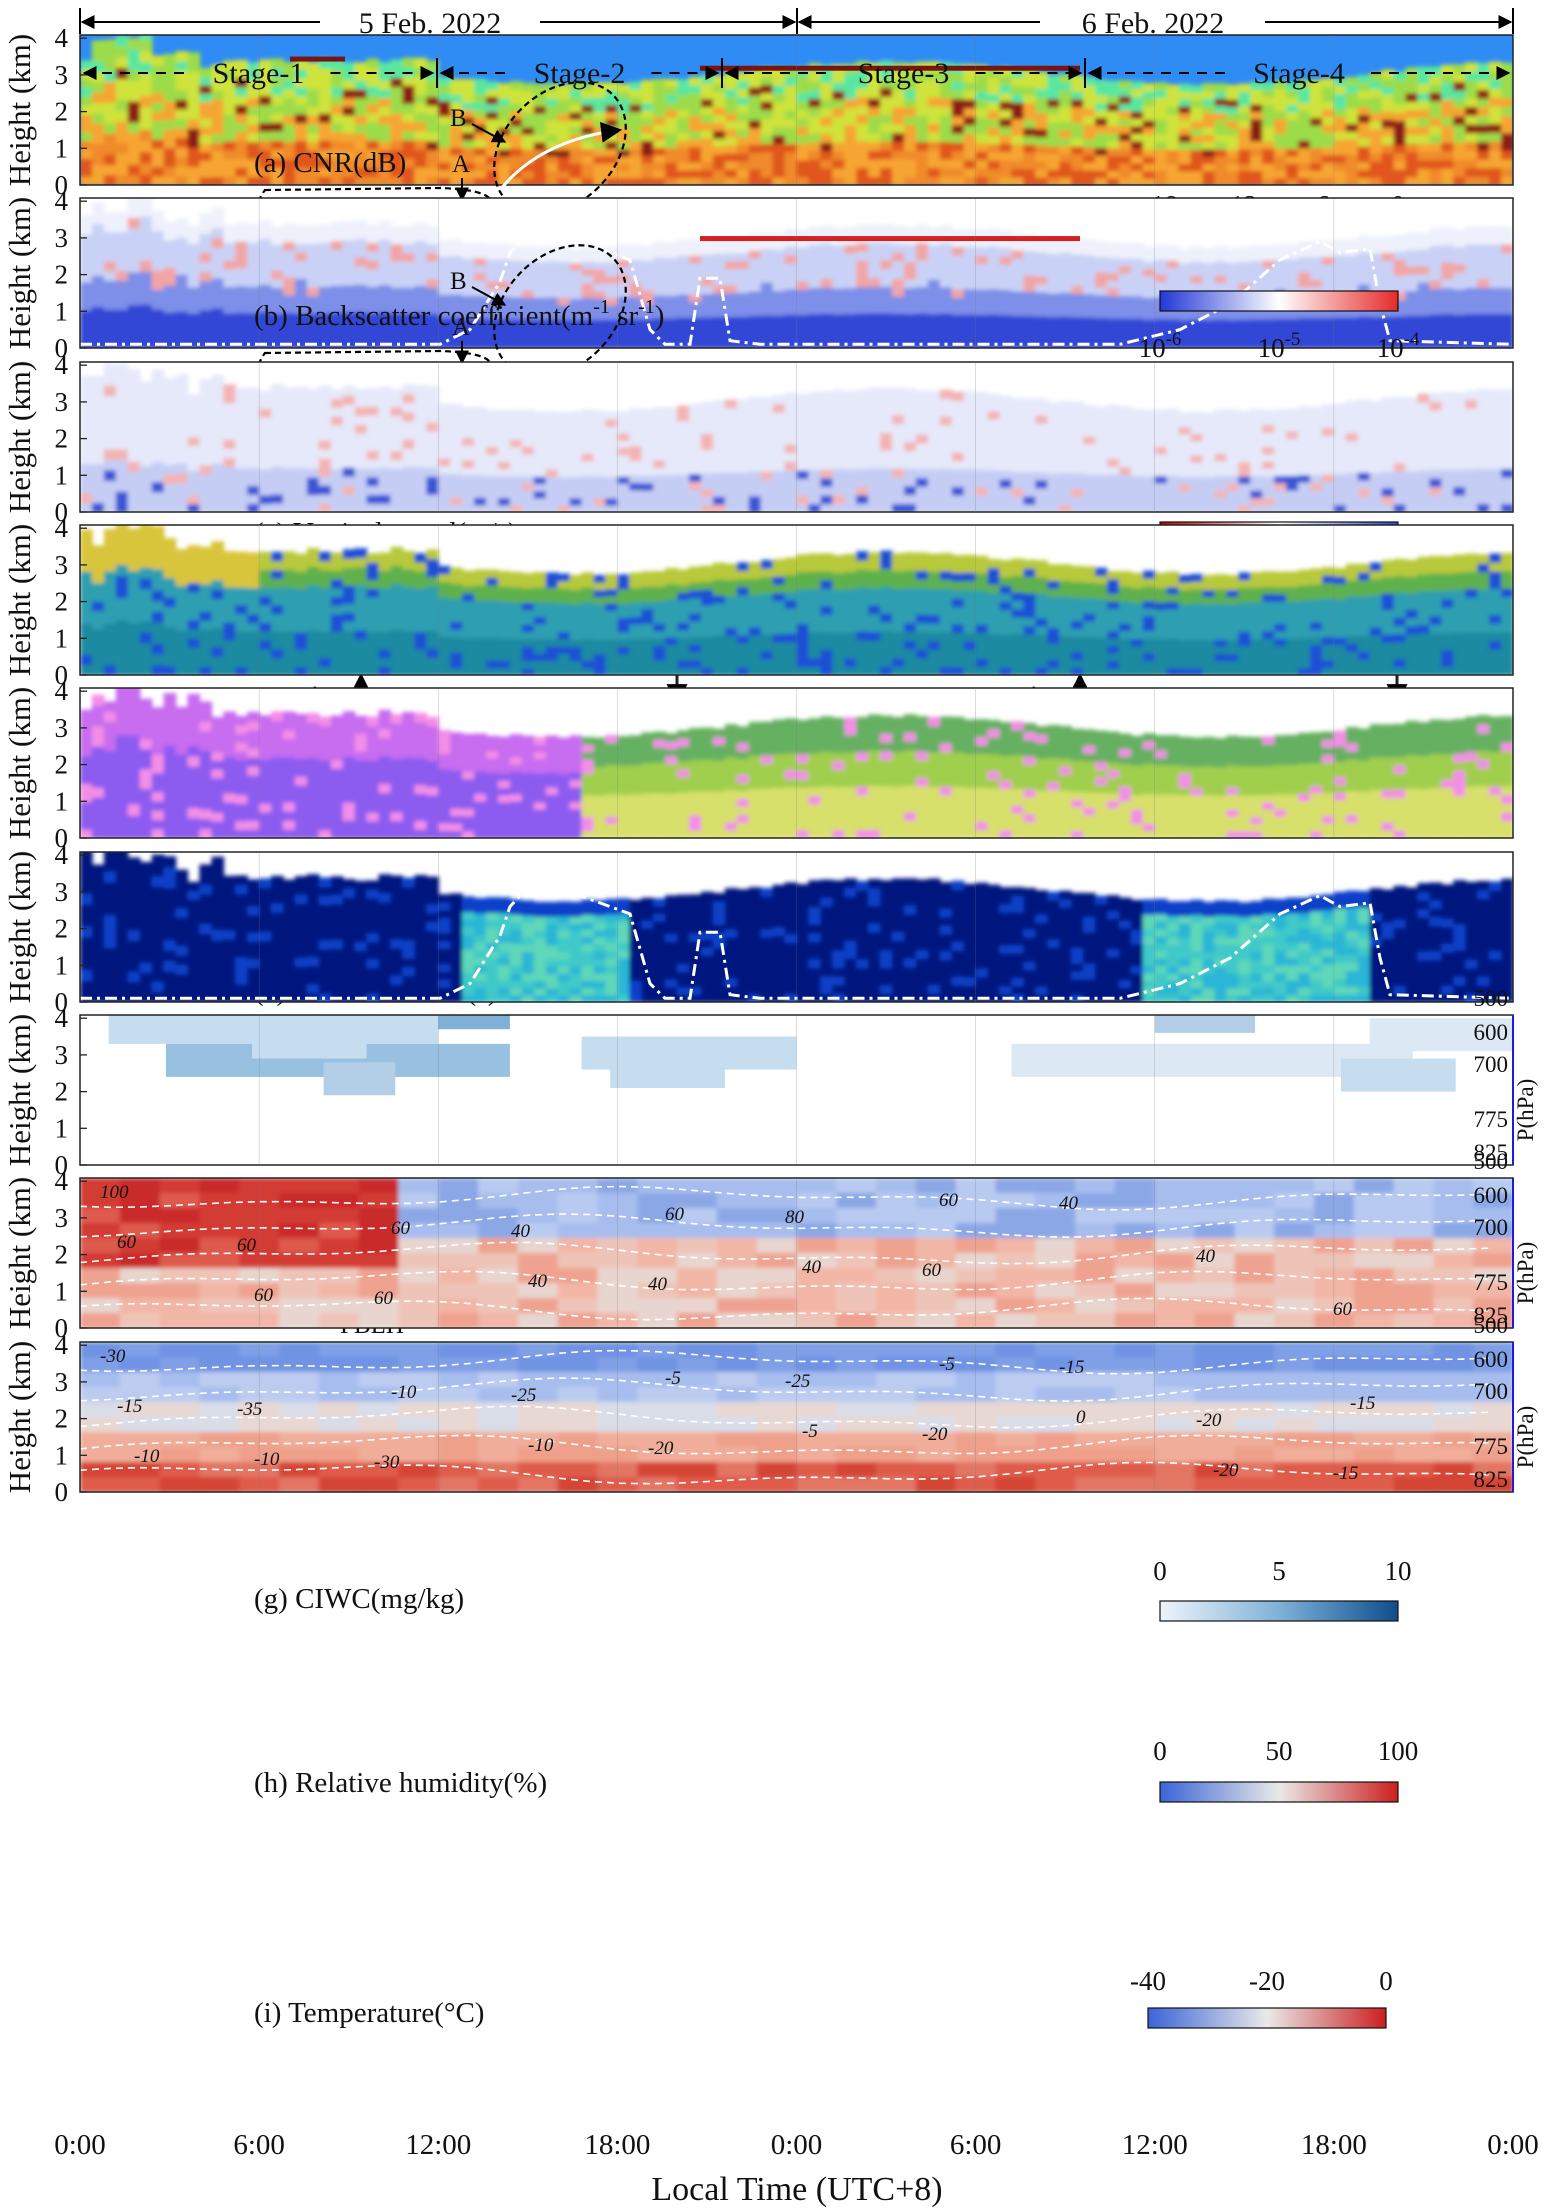 The width and height of the screenshot is (1547, 2212). Describe the element at coordinates (19, 273) in the screenshot. I see `y-axis-label-b: Height (km)` at that location.